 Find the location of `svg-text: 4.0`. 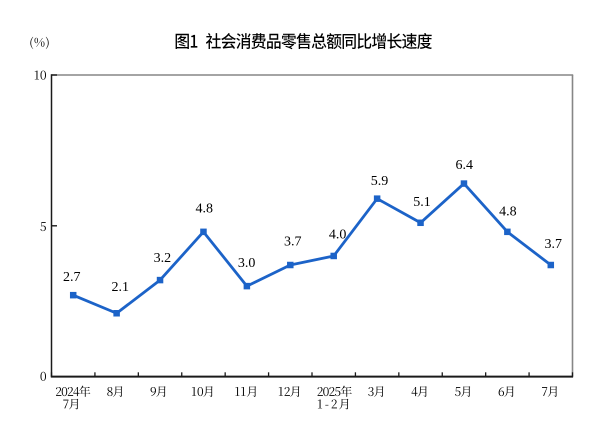

svg-text: 4.0 is located at coordinates (338, 234).